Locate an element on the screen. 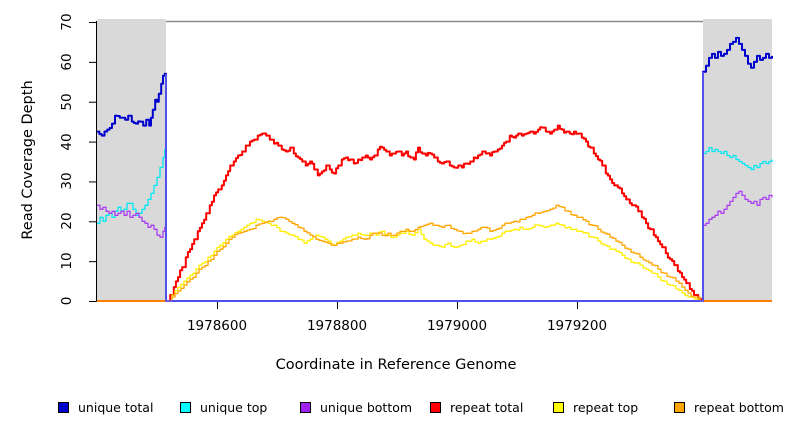  legend-item-unique-top: unique top is located at coordinates (223, 407).